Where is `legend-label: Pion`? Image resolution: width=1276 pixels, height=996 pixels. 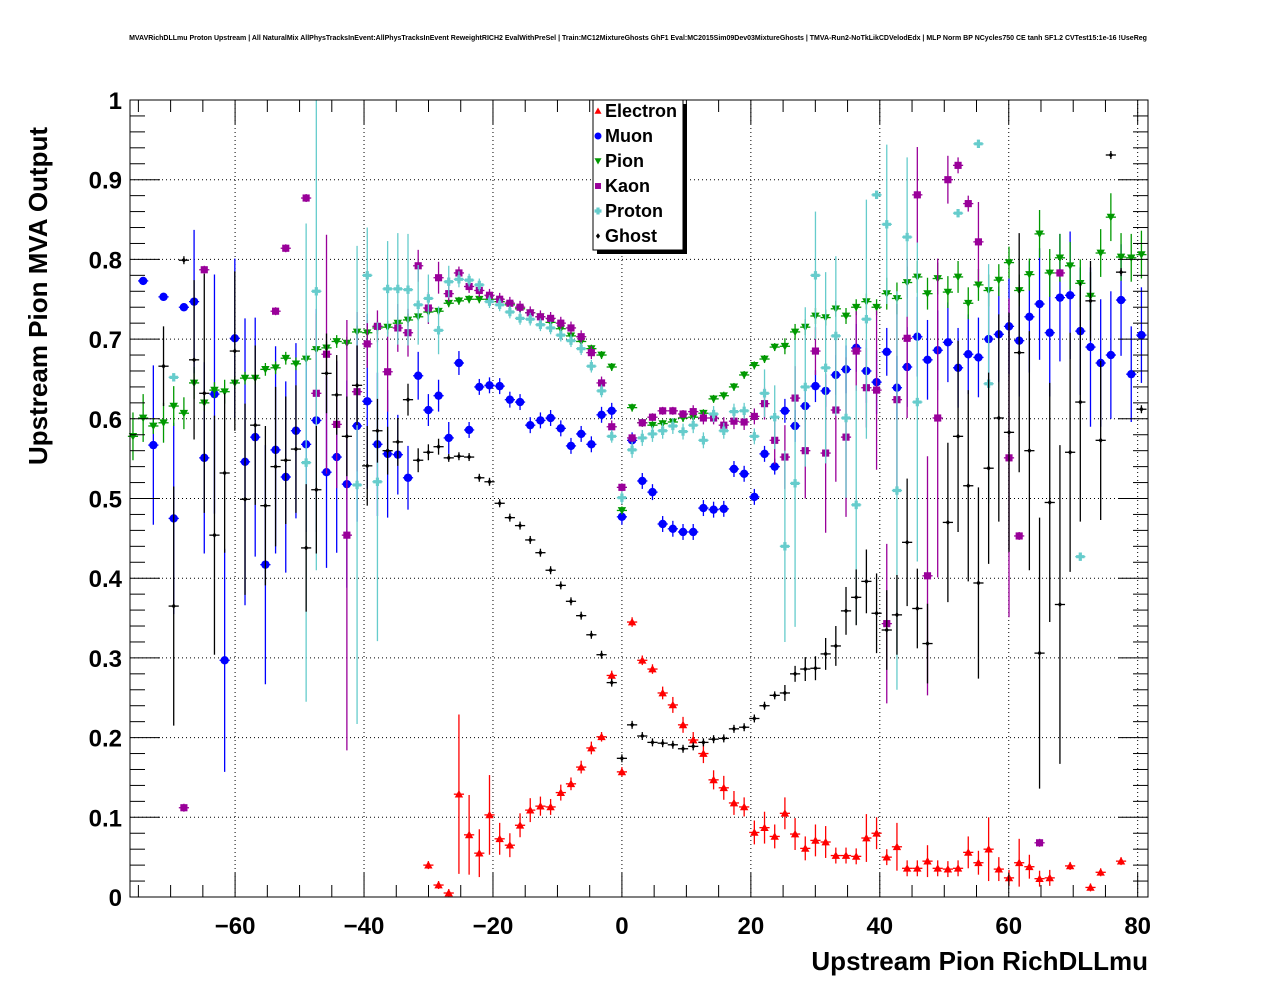 legend-label: Pion is located at coordinates (624, 161).